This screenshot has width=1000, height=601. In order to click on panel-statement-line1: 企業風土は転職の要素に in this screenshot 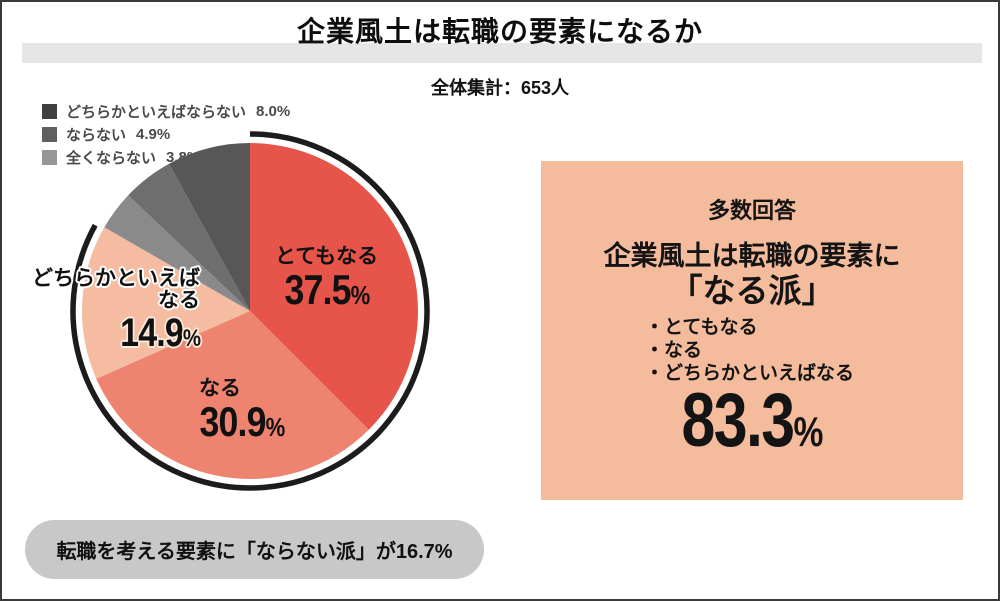, I will do `click(752, 256)`.